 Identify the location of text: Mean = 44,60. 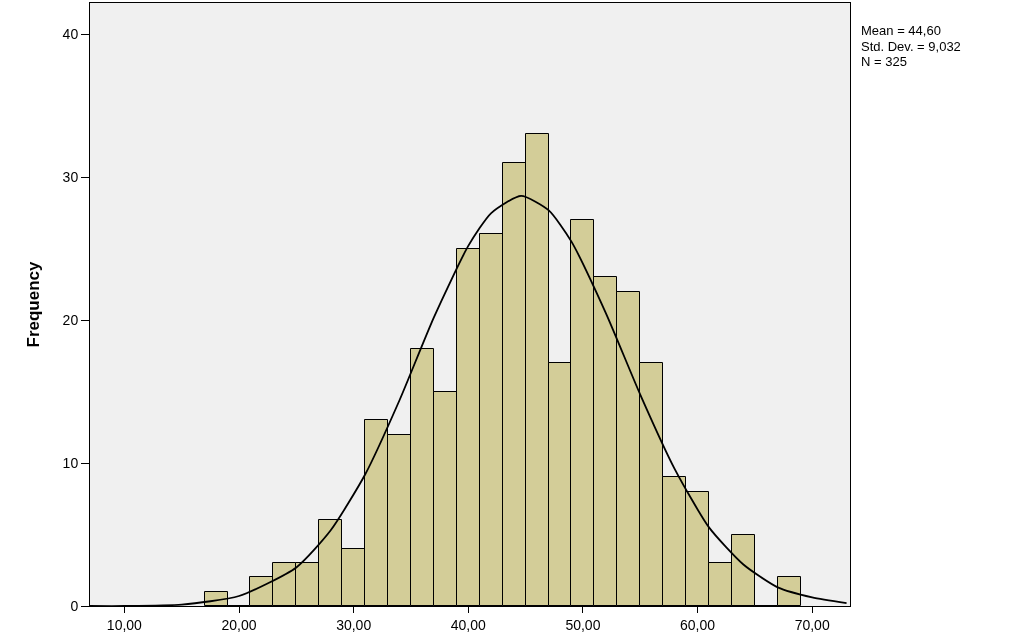
(901, 30).